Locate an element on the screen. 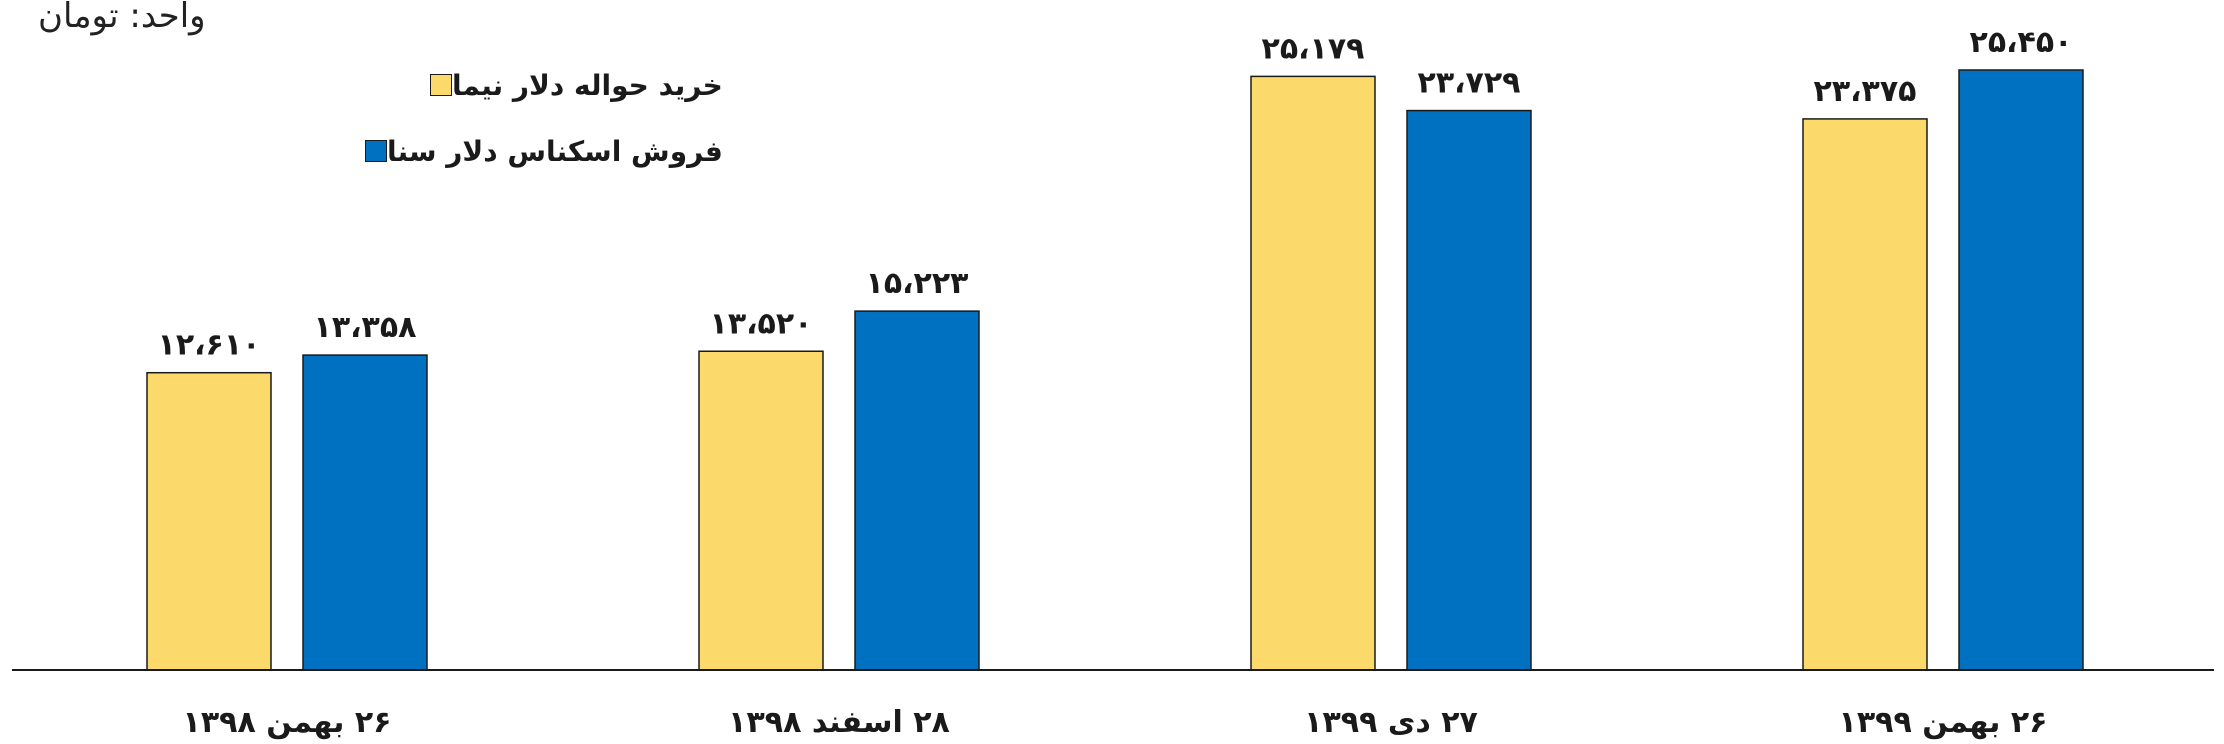  legend-swatch-sana is located at coordinates (376, 151).